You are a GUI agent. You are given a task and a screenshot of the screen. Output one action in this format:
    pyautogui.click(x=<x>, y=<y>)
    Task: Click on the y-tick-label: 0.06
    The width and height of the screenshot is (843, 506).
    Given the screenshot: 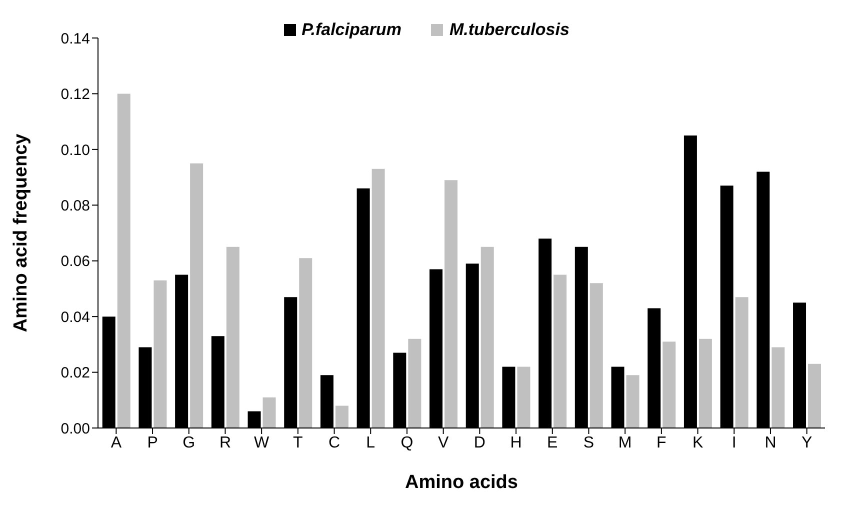 What is the action you would take?
    pyautogui.click(x=75, y=261)
    